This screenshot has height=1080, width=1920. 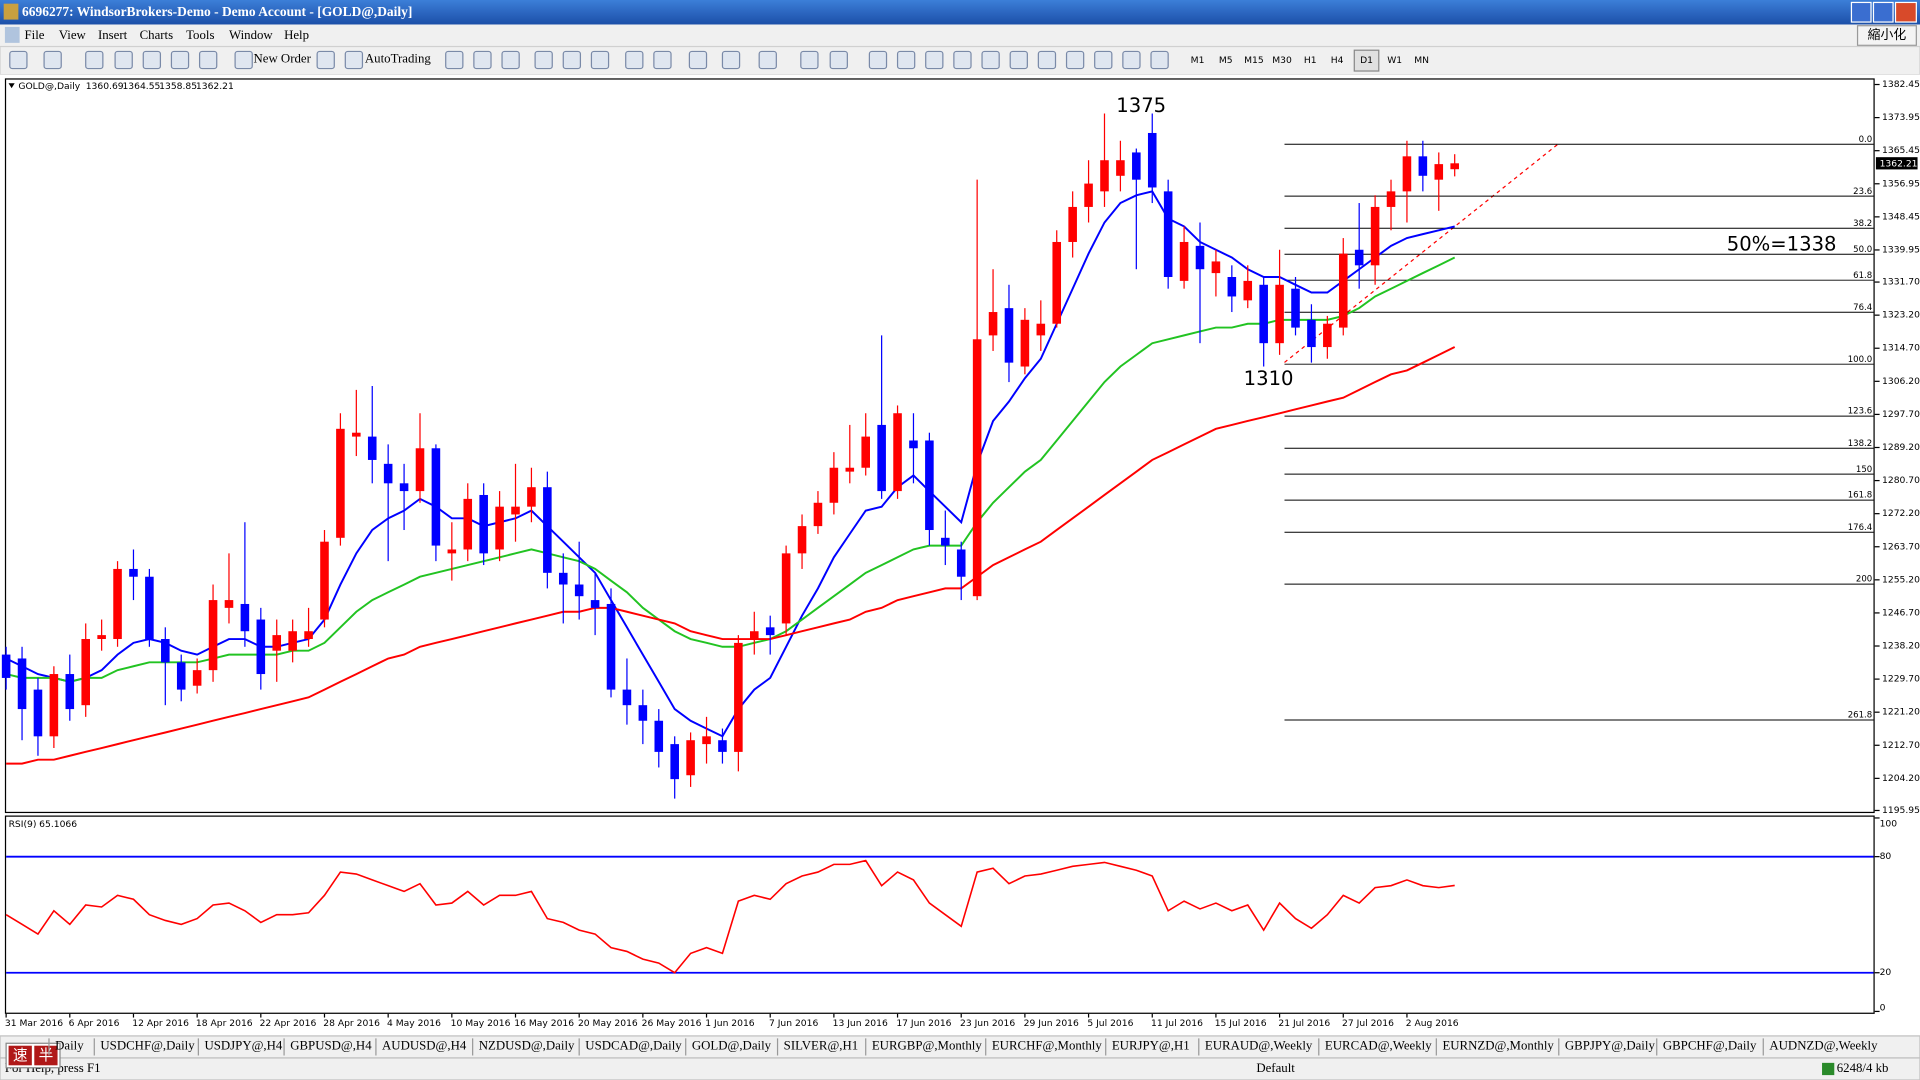 What do you see at coordinates (633, 1045) in the screenshot?
I see `tab: USDCAD@,Daily` at bounding box center [633, 1045].